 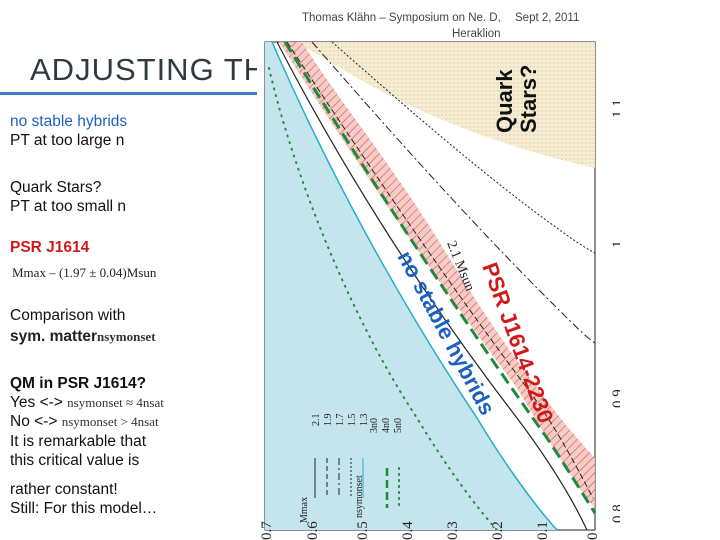 What do you see at coordinates (68, 206) in the screenshot?
I see `quark-stars-desc: PT at too small n` at bounding box center [68, 206].